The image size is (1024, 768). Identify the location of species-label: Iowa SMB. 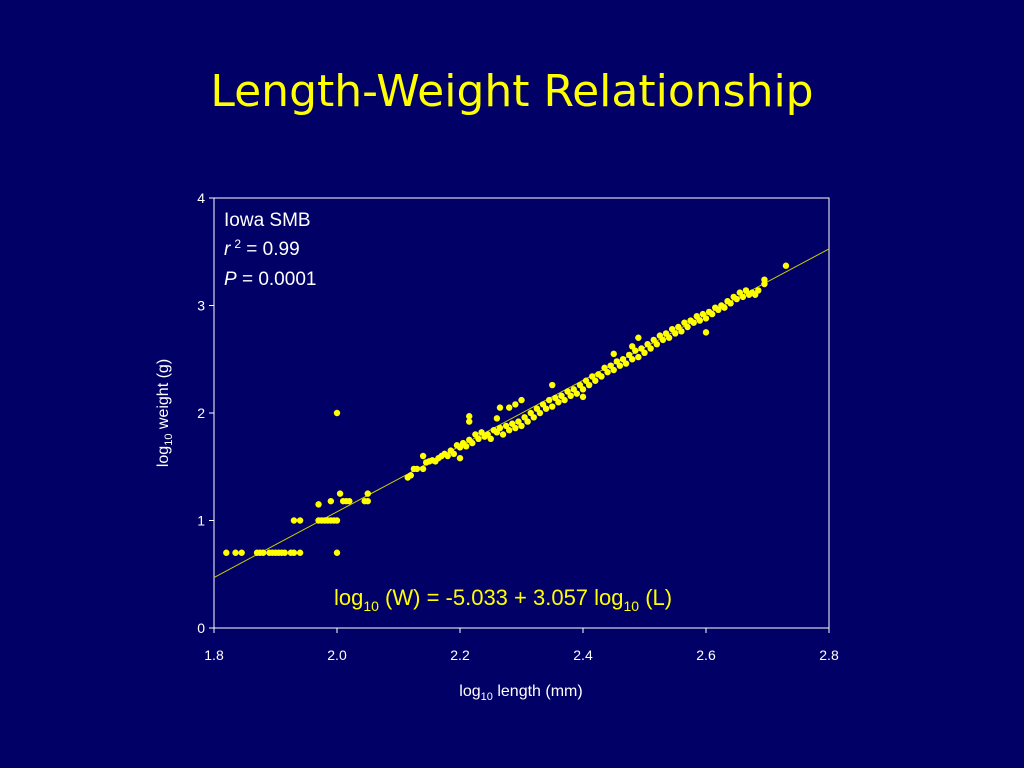
(267, 220).